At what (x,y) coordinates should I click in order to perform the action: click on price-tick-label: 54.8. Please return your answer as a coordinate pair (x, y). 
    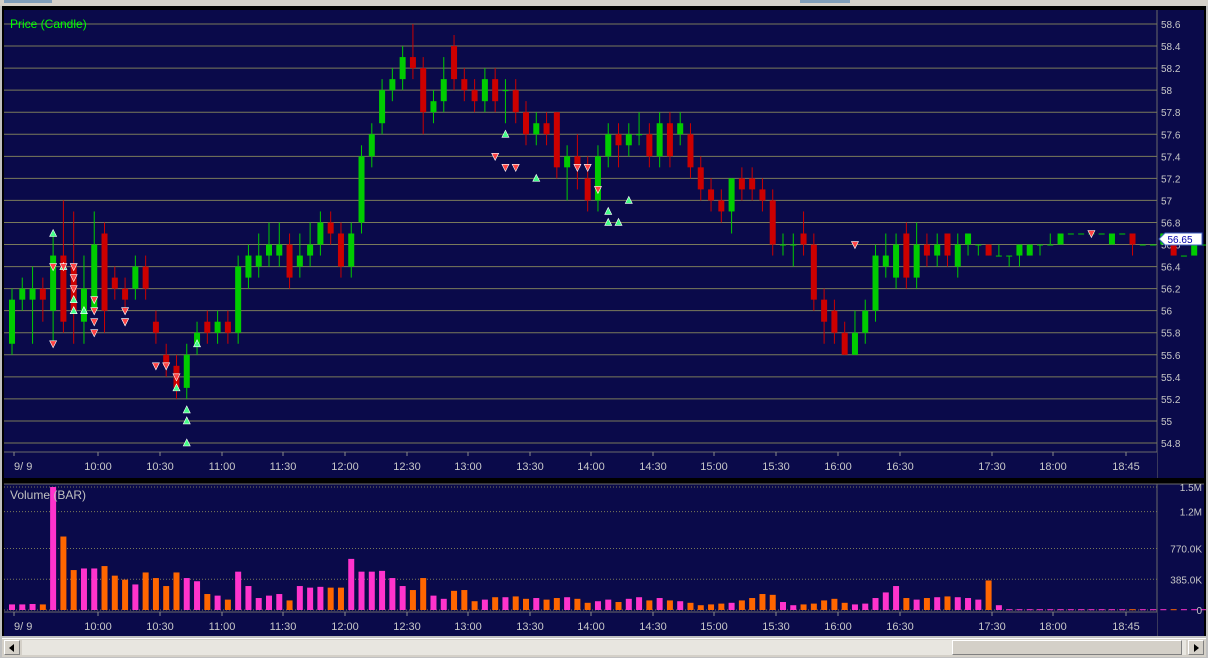
    Looking at the image, I should click on (1171, 444).